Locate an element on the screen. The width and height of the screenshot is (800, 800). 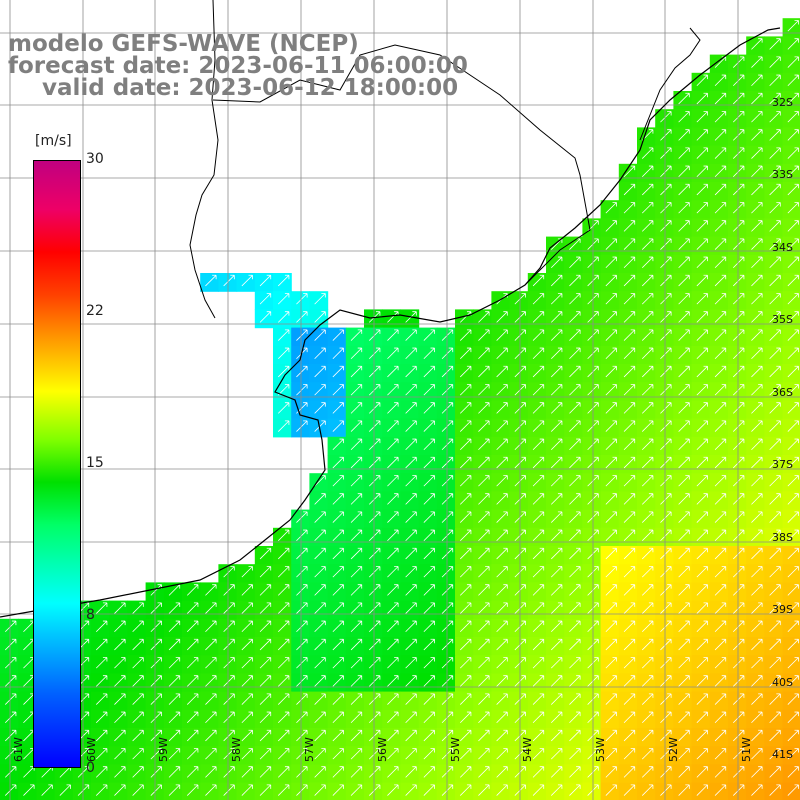
lat-label: 34S is located at coordinates (782, 247).